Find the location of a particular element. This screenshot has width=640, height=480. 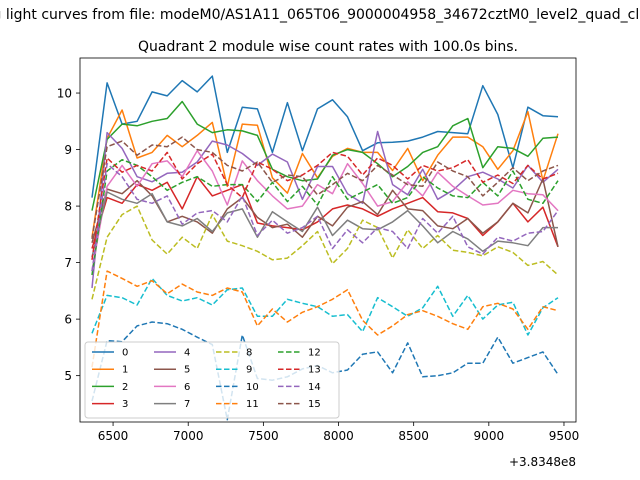

legend-label: 7 is located at coordinates (187, 404).